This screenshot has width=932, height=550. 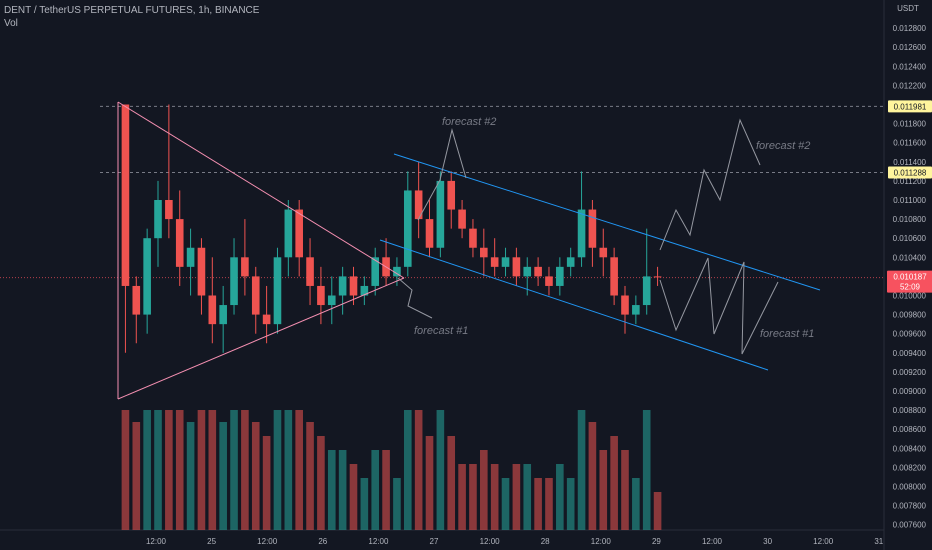 I want to click on triangle-lower-line, so click(x=261, y=338).